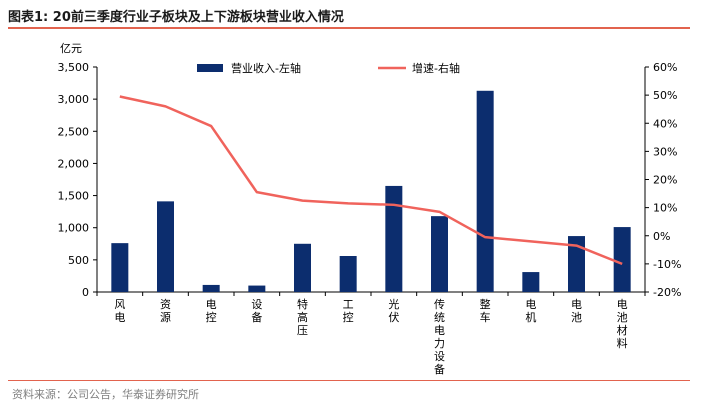  Describe the element at coordinates (439, 337) in the screenshot. I see `x-category-label: 传统电力设备` at that location.